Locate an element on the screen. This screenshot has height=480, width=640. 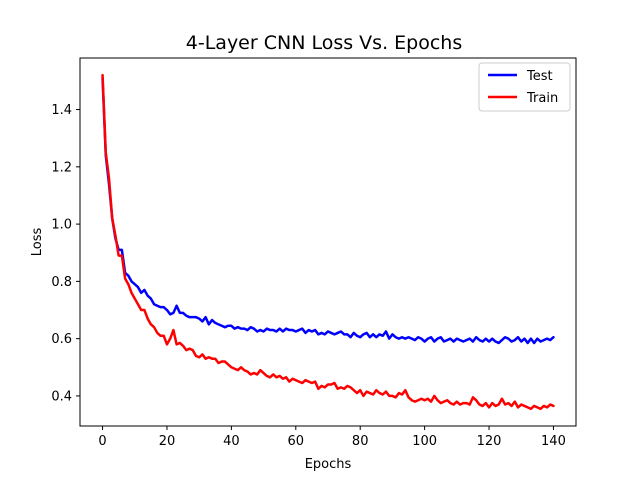
legend: Test Train is located at coordinates (524, 87).